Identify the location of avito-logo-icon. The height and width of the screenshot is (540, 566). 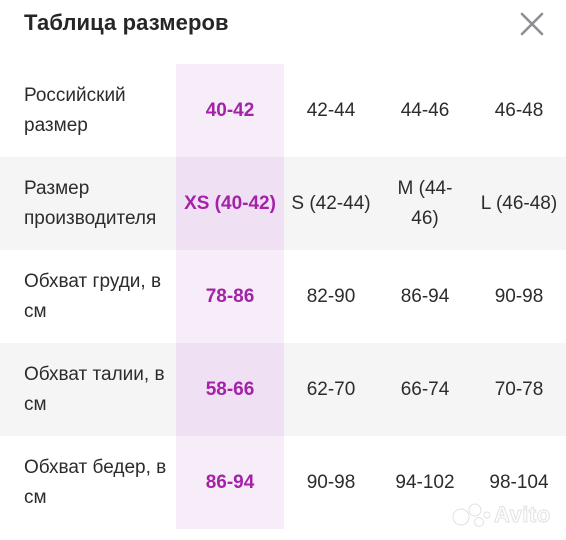
(471, 515).